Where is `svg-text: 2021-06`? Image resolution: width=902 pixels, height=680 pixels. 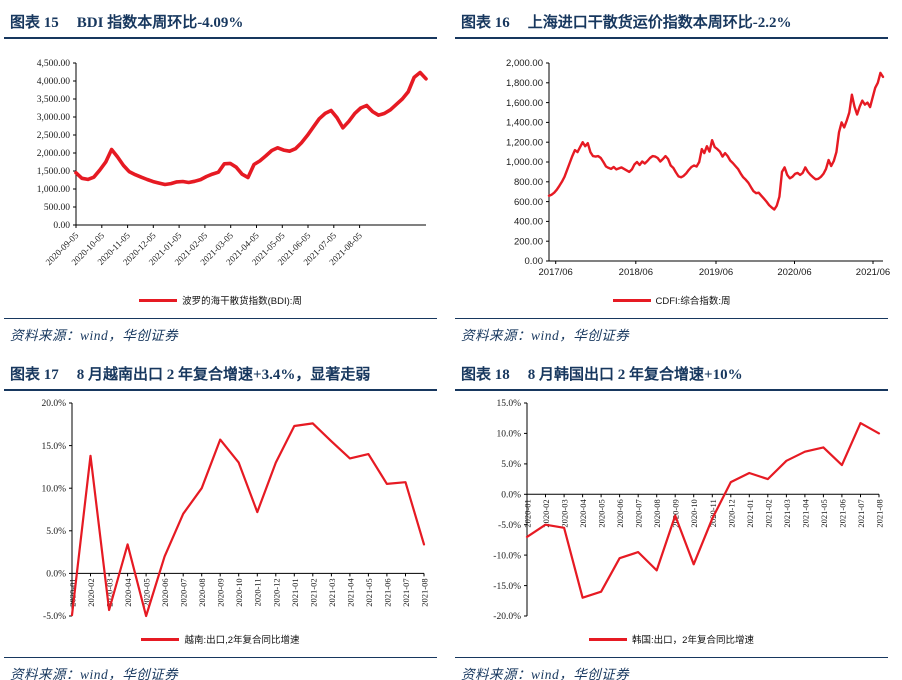 svg-text: 2021-06 is located at coordinates (842, 513).